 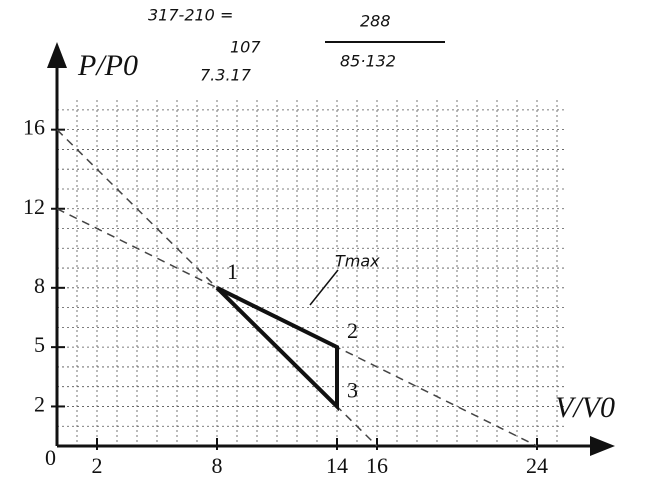 I want to click on x-tick-label: 8, so click(x=217, y=465).